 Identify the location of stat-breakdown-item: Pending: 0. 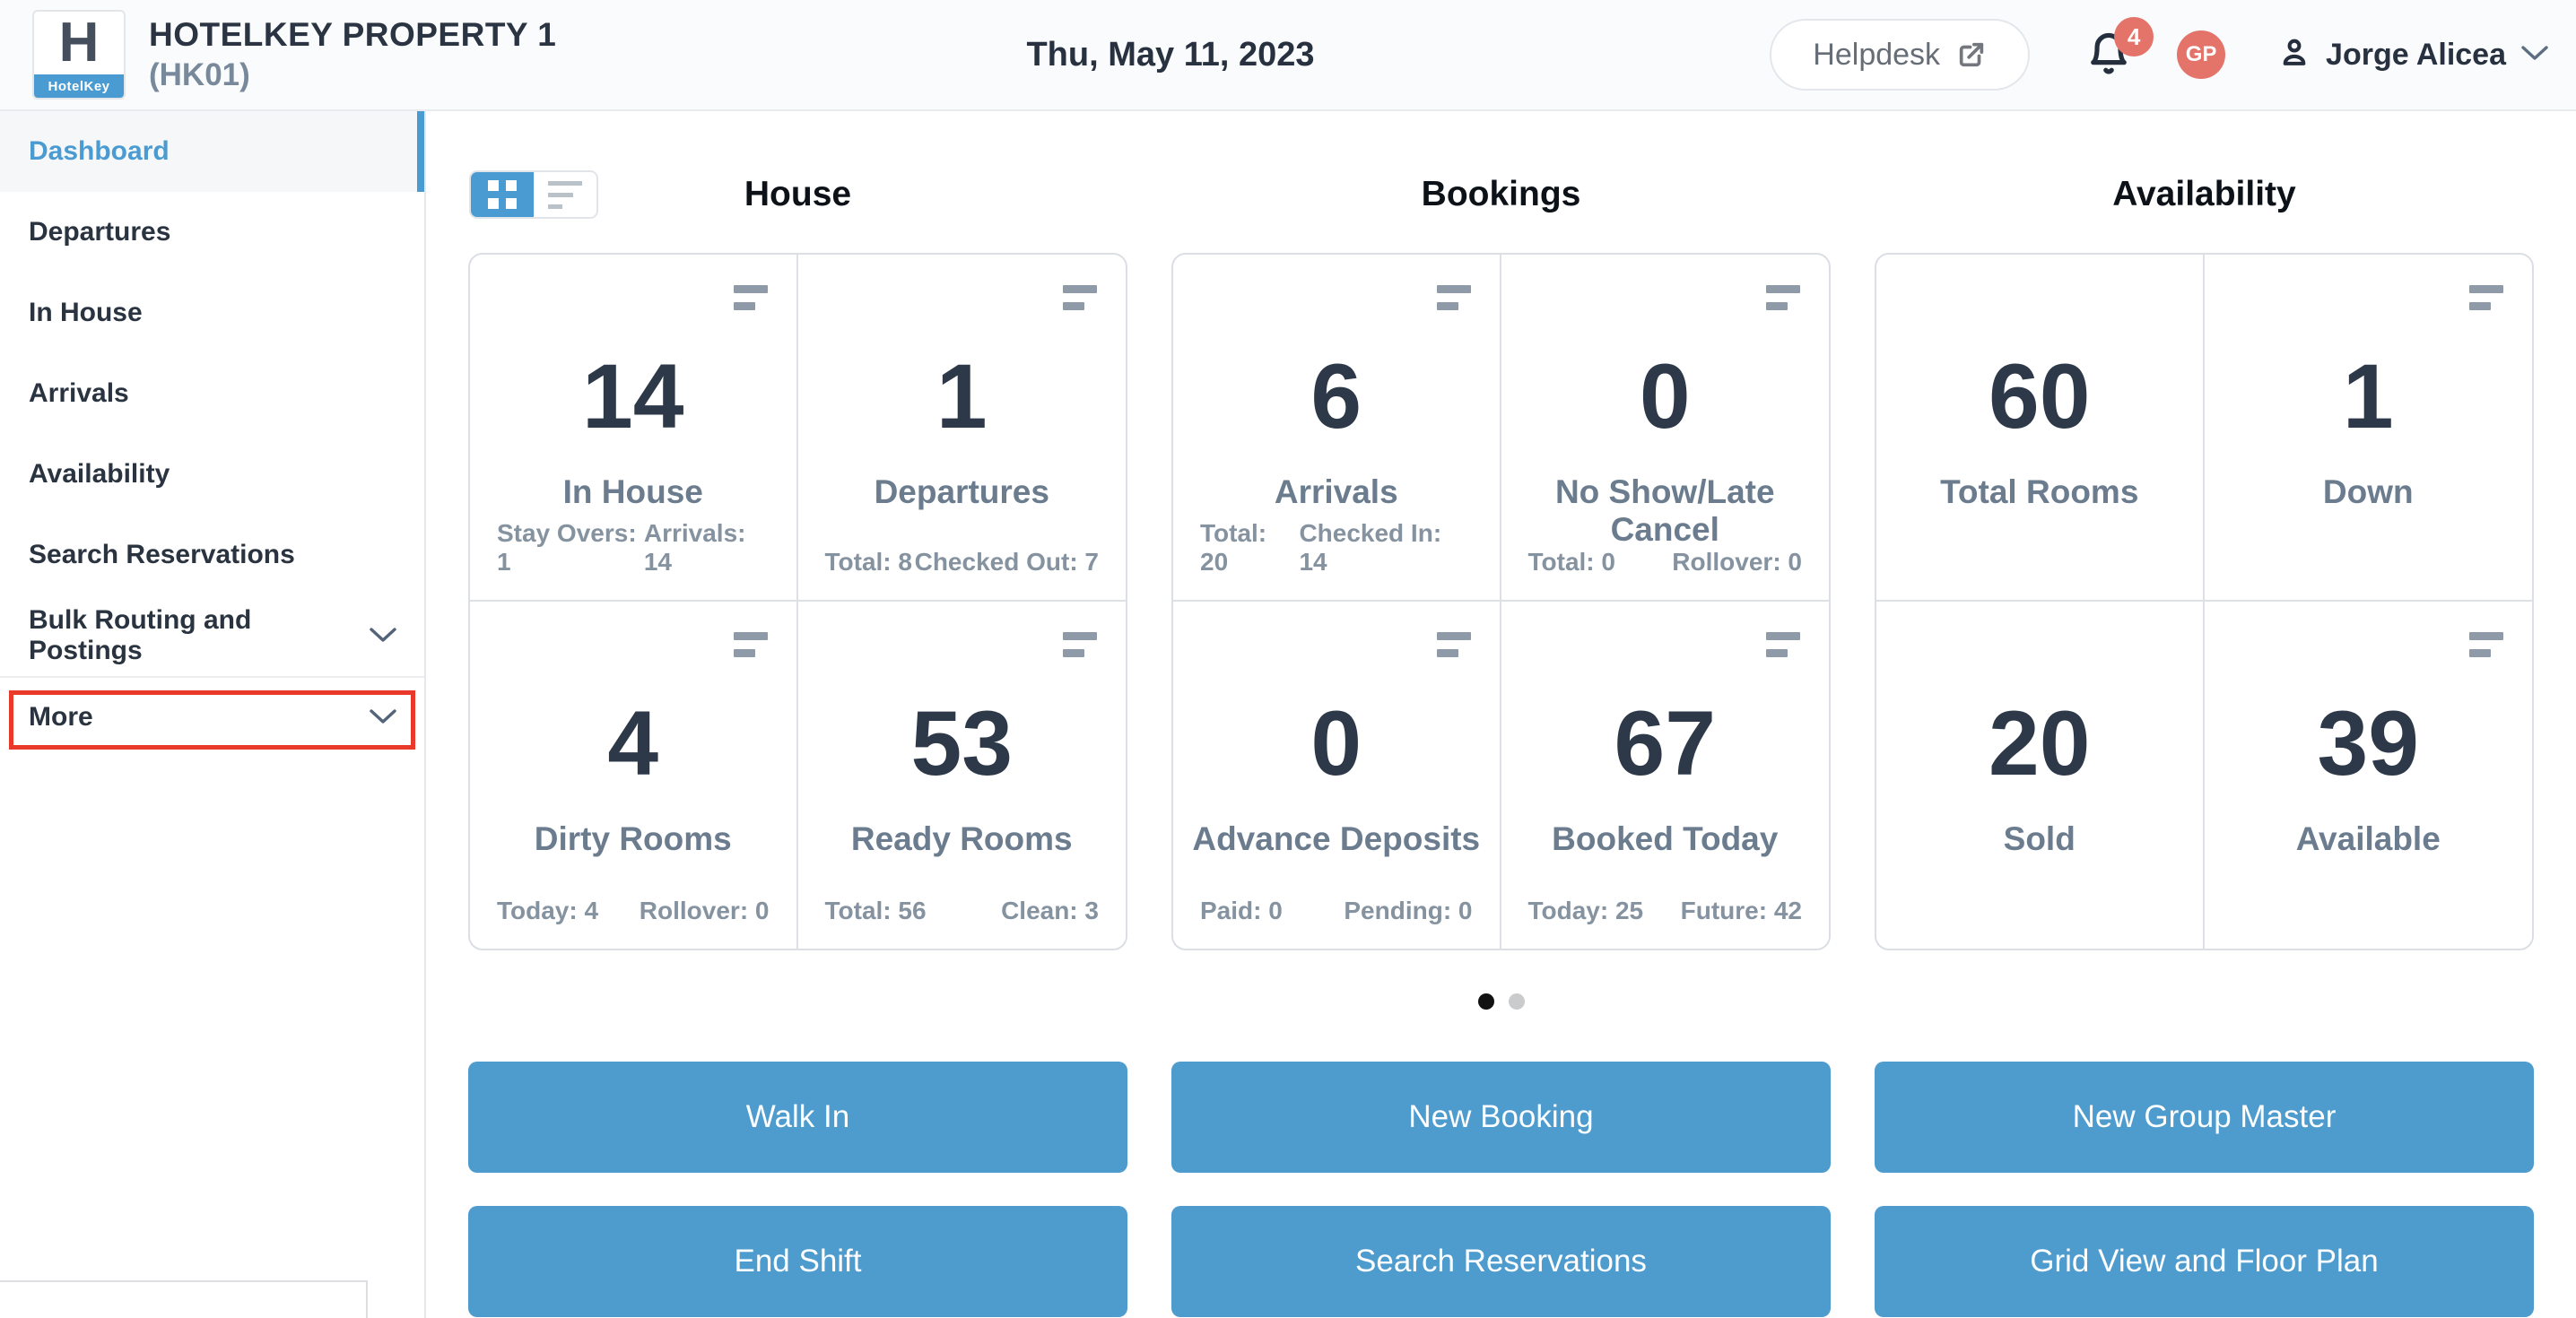
(1408, 911).